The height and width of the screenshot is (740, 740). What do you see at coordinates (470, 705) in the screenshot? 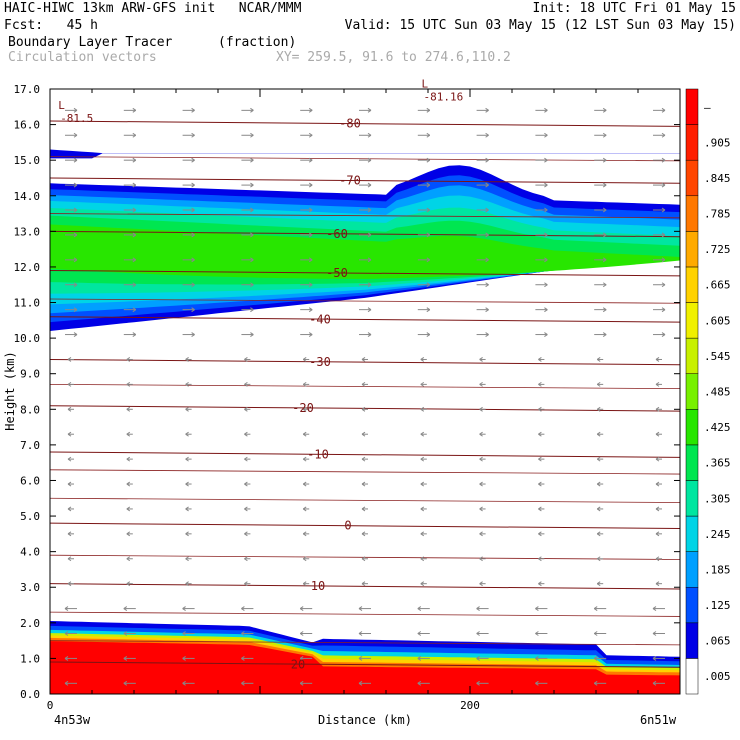
I see `x-tick-label: 200` at bounding box center [470, 705].